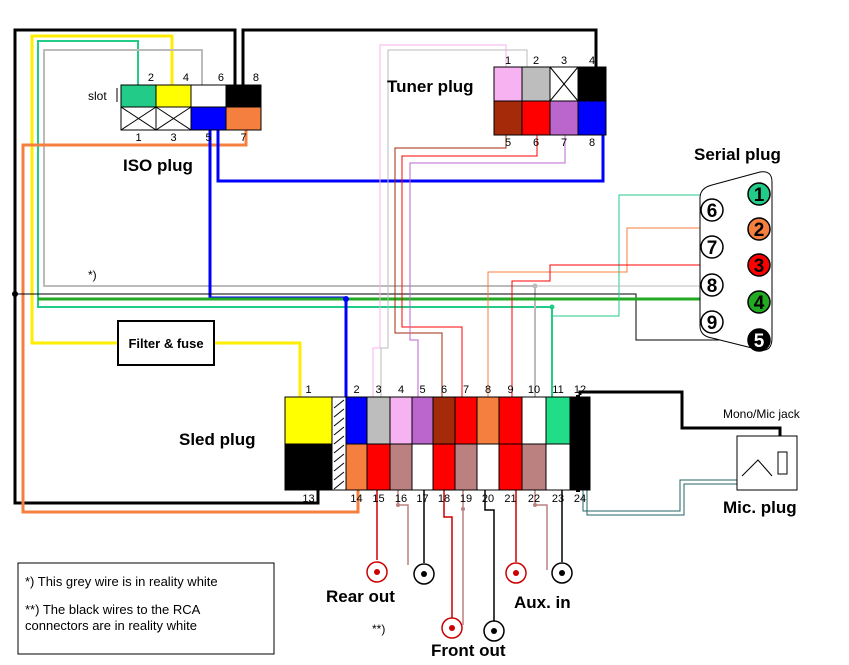  Describe the element at coordinates (448, 554) in the screenshot. I see `wire-rca-front-red` at that location.